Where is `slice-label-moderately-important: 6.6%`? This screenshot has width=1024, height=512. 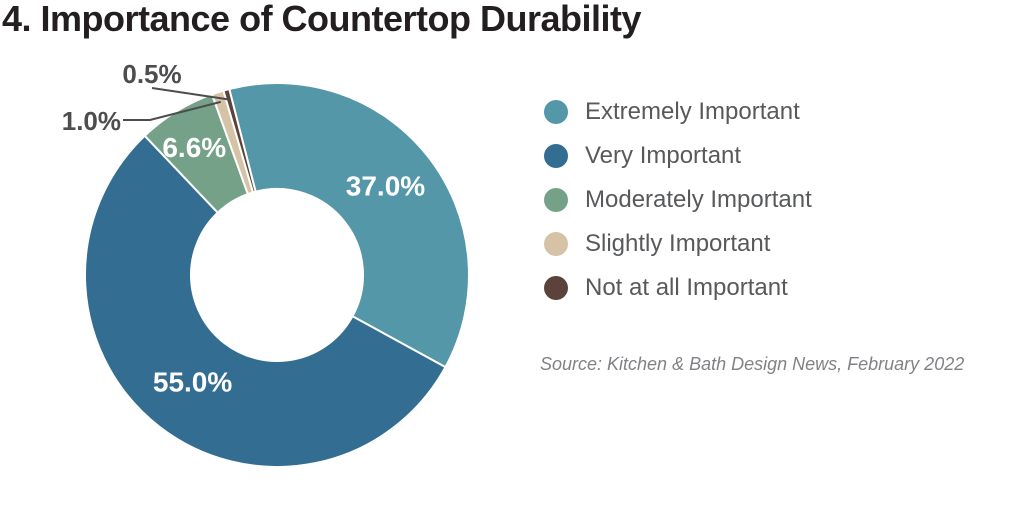
slice-label-moderately-important: 6.6% is located at coordinates (194, 147).